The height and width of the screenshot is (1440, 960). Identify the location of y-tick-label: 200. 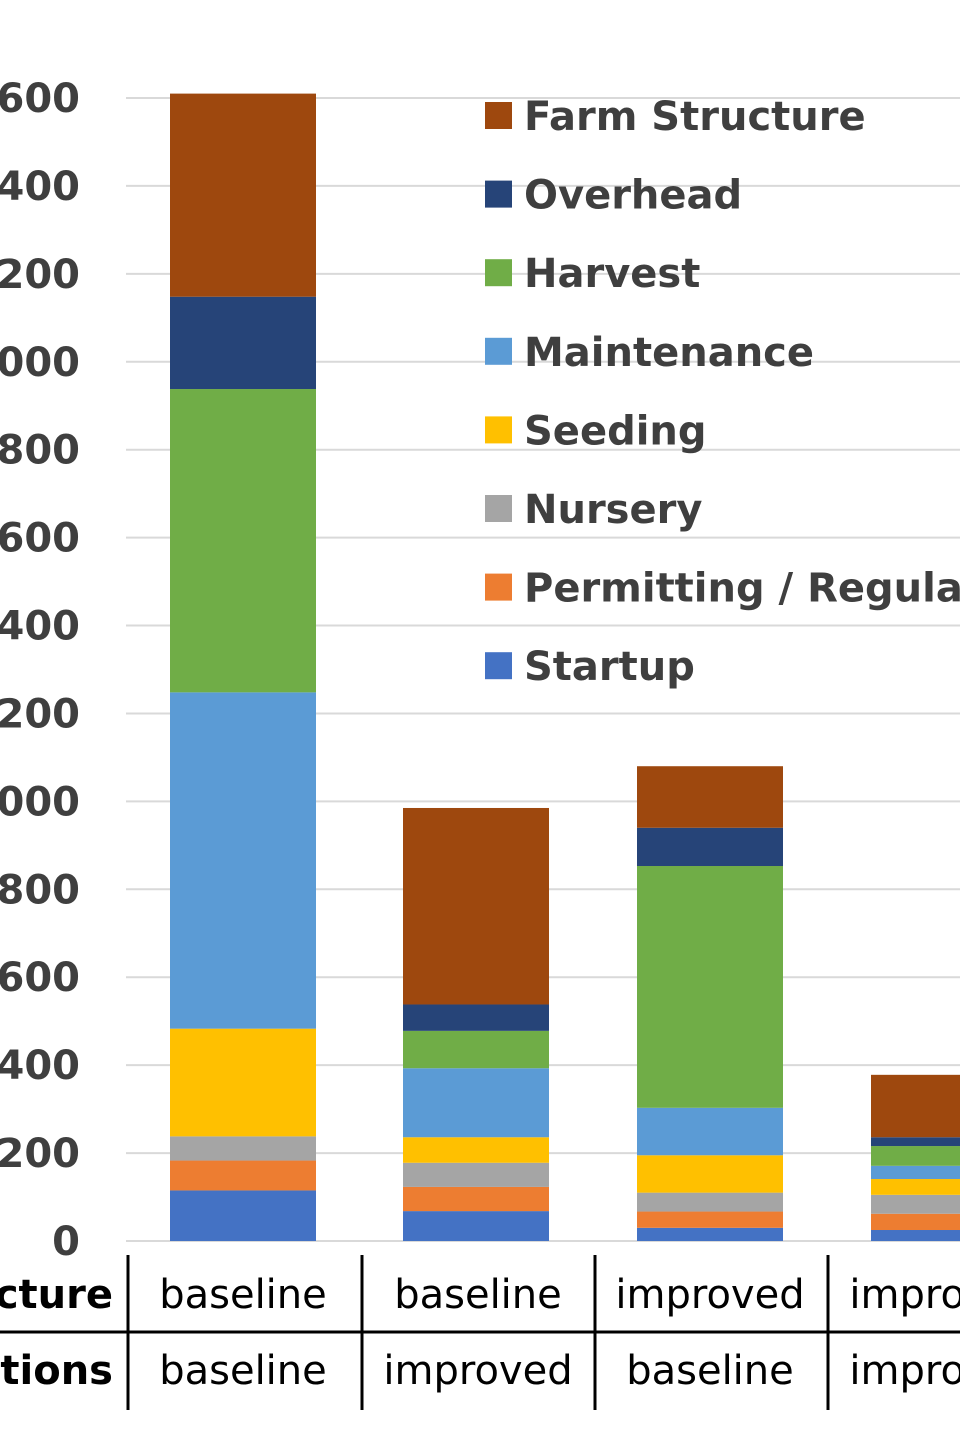
(40, 1154).